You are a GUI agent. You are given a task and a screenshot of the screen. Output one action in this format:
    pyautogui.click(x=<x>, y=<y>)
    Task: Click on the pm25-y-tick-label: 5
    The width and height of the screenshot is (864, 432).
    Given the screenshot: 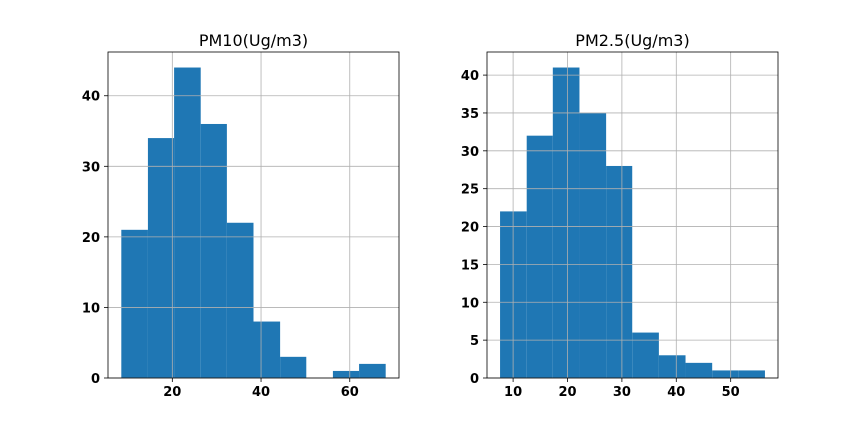 What is the action you would take?
    pyautogui.click(x=474, y=341)
    